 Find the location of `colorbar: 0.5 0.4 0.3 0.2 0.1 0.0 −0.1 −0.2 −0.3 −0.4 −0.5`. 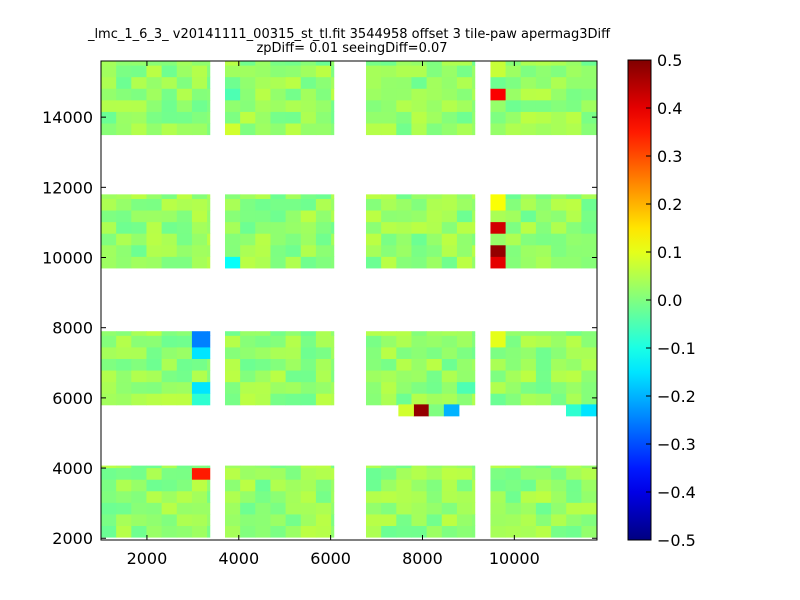

colorbar: 0.5 0.4 0.3 0.2 0.1 0.0 −0.1 −0.2 −0.3 −0.4 −0.5 is located at coordinates (661, 300).